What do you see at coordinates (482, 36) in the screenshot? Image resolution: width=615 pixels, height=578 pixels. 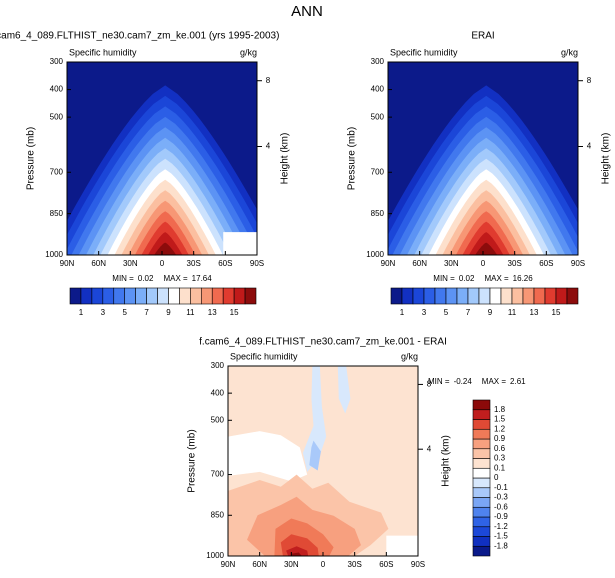 I see `panel-title: ERAI` at bounding box center [482, 36].